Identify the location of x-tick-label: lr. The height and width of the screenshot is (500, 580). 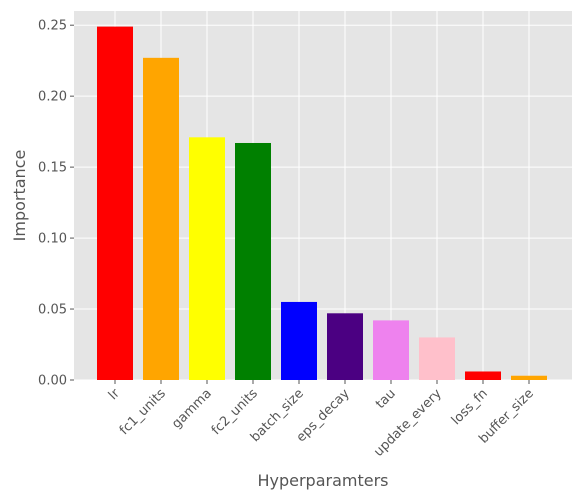
(114, 394).